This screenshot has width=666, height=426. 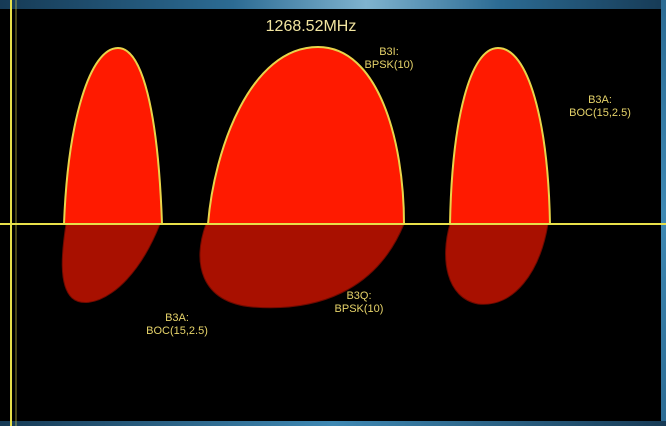 What do you see at coordinates (359, 296) in the screenshot?
I see `b3q-name: B3Q:` at bounding box center [359, 296].